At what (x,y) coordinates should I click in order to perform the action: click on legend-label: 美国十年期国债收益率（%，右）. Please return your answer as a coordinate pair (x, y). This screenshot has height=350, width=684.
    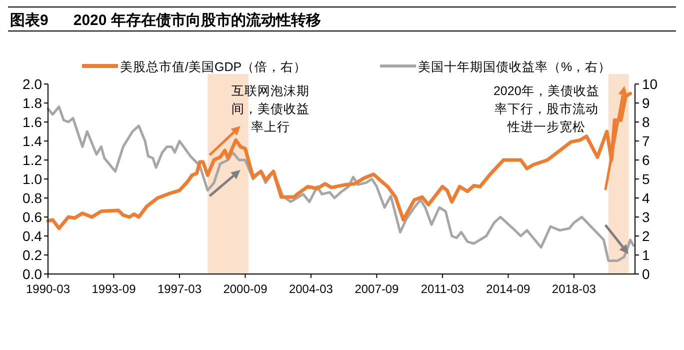
    Looking at the image, I should click on (515, 66).